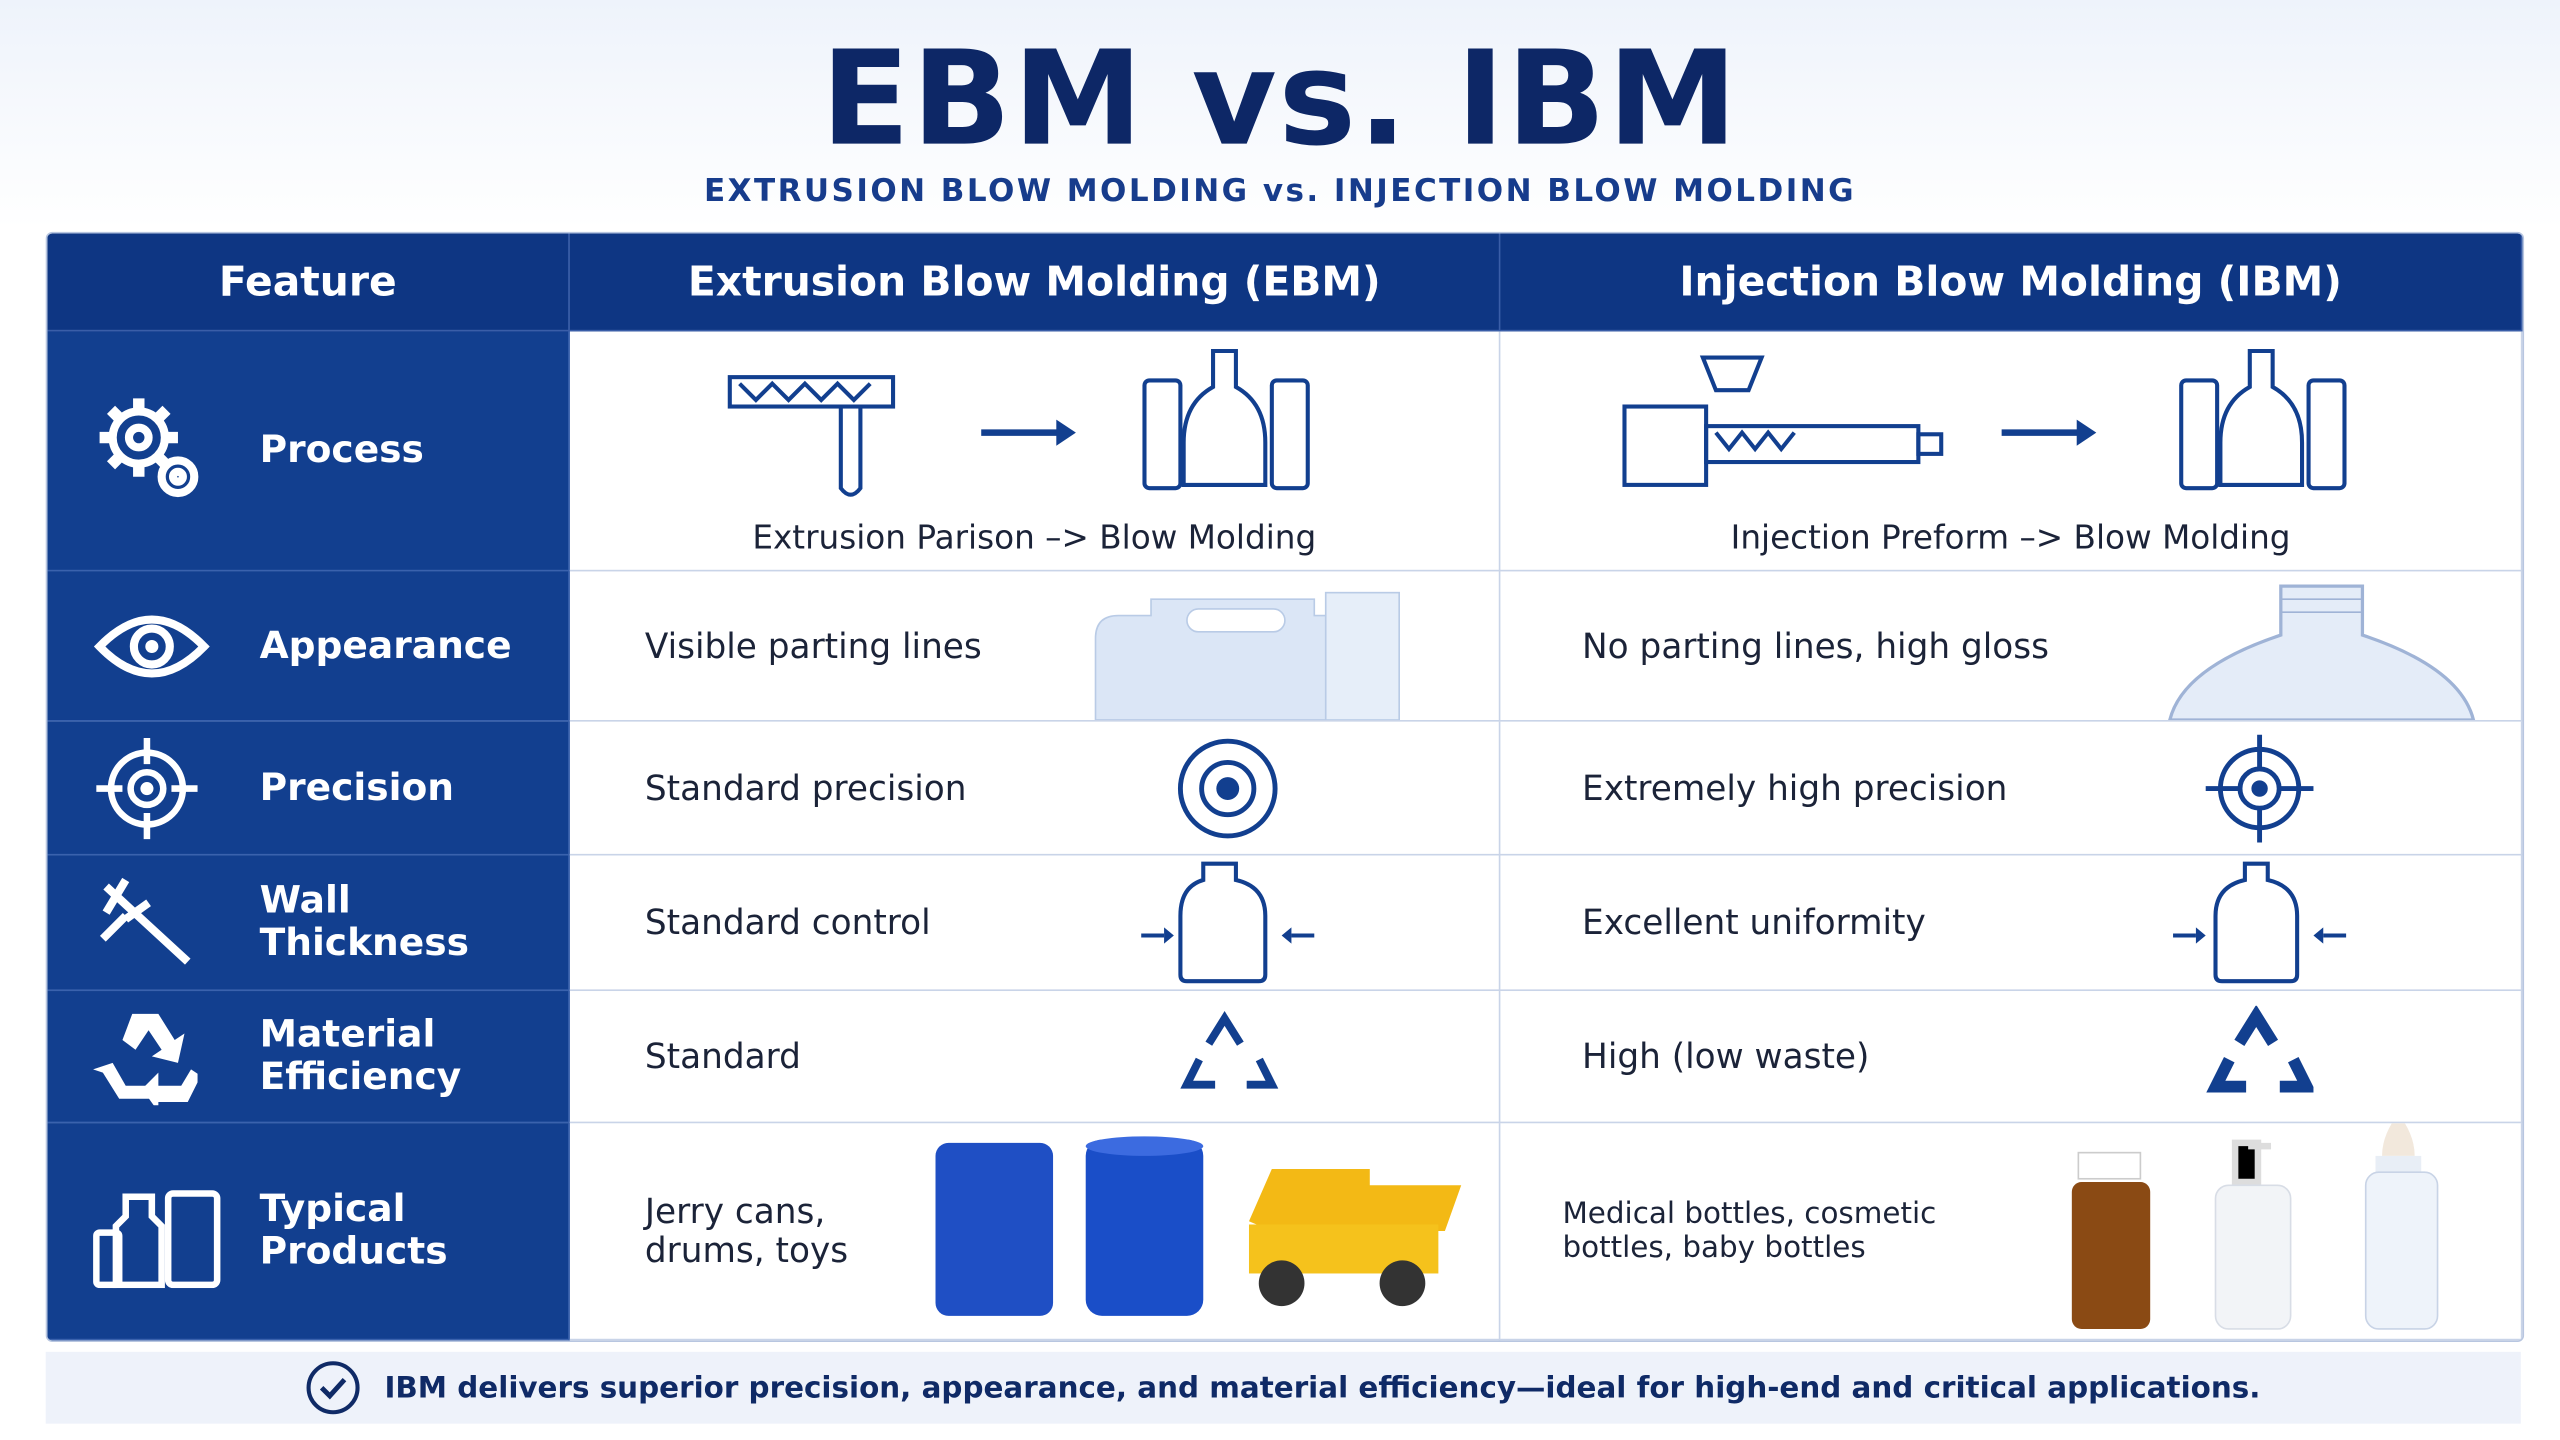  What do you see at coordinates (1815, 646) in the screenshot?
I see `cell-text: No parting lines, high gloss` at bounding box center [1815, 646].